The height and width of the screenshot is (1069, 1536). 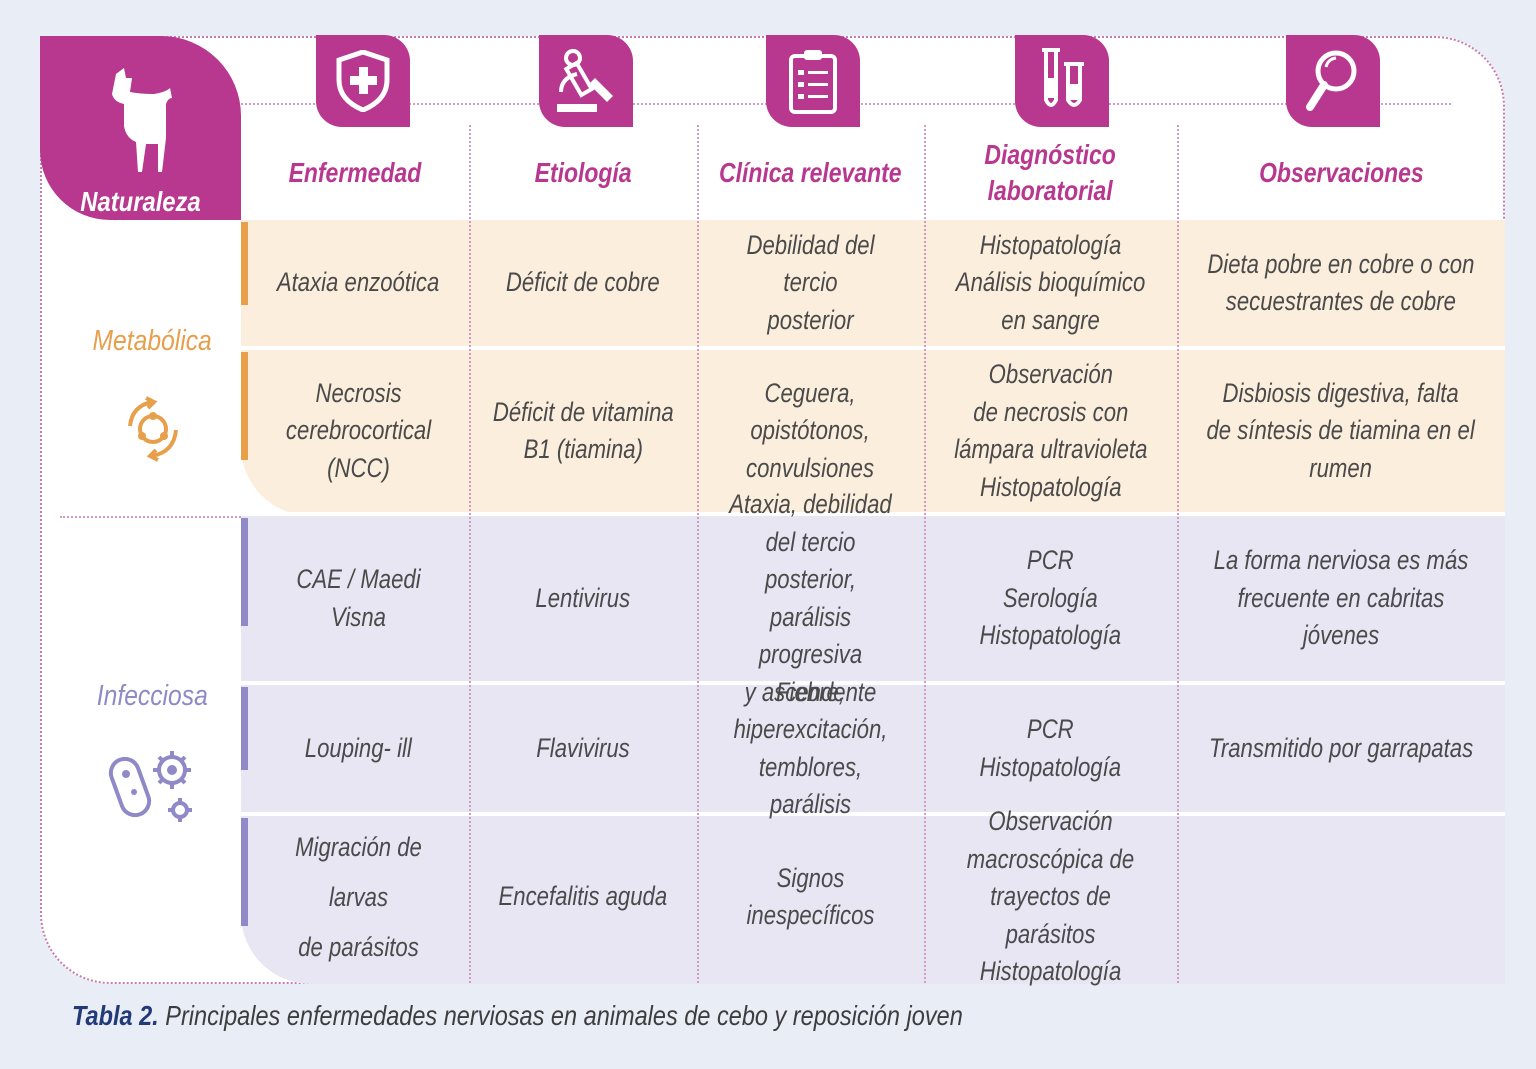 I want to click on table-cell: Necrosis cerebrocortical (NCC), so click(x=358, y=430).